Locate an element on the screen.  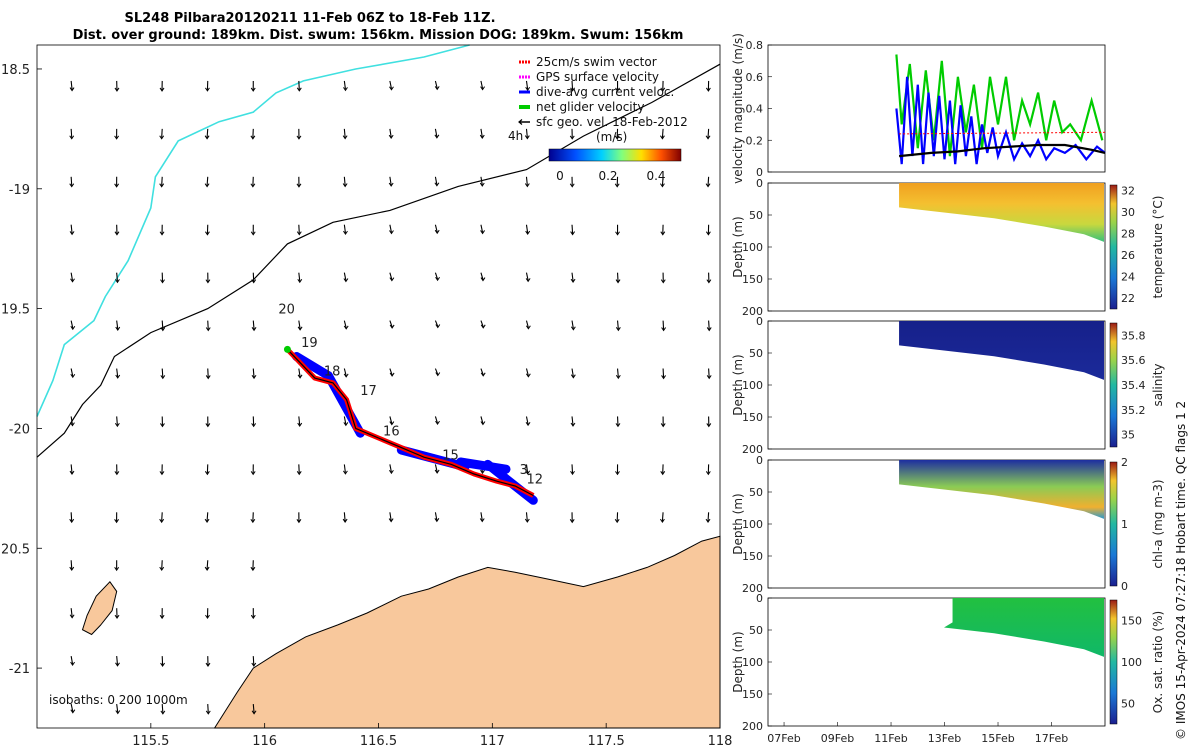
time-tick: 07Feb is located at coordinates (783, 738).